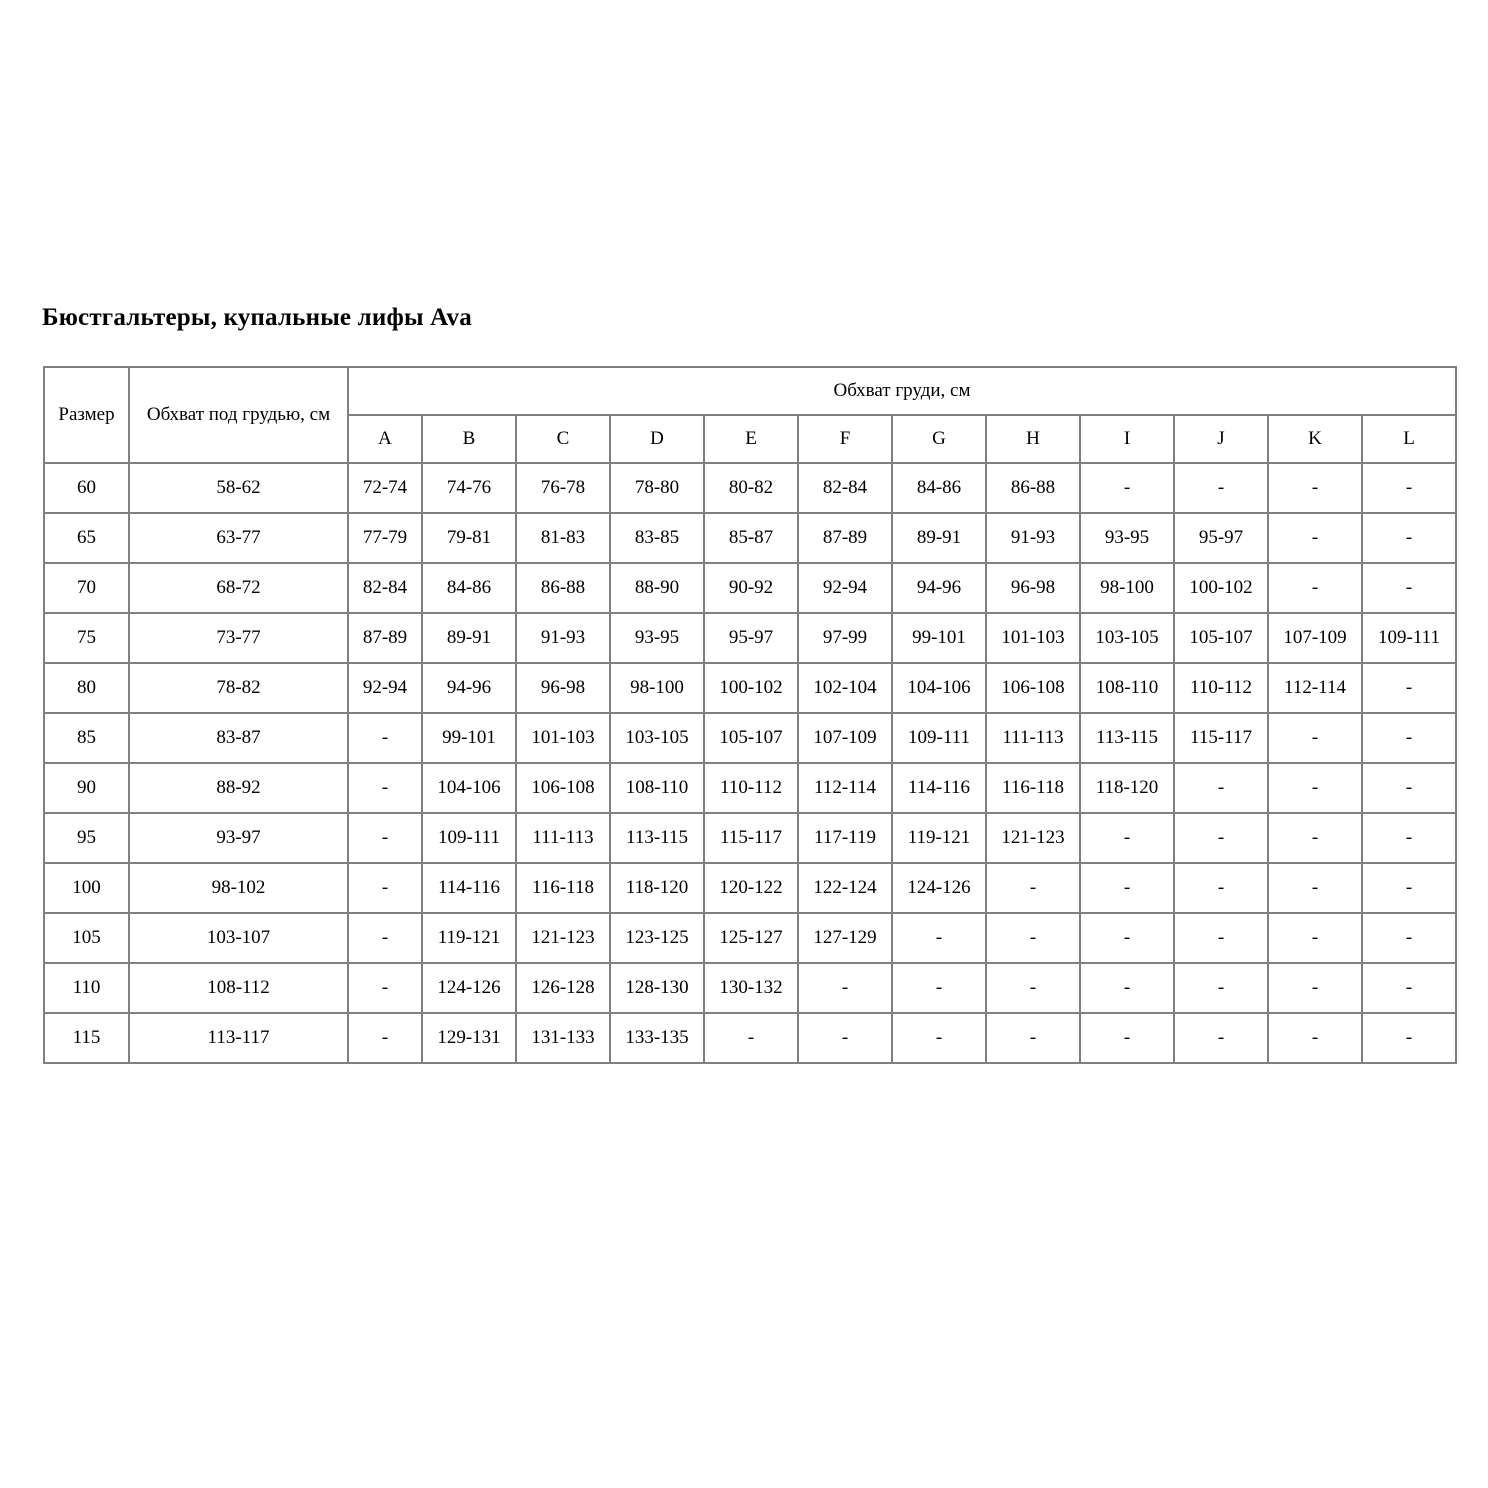  Describe the element at coordinates (751, 938) in the screenshot. I see `bust-range-cell: 125-127` at that location.